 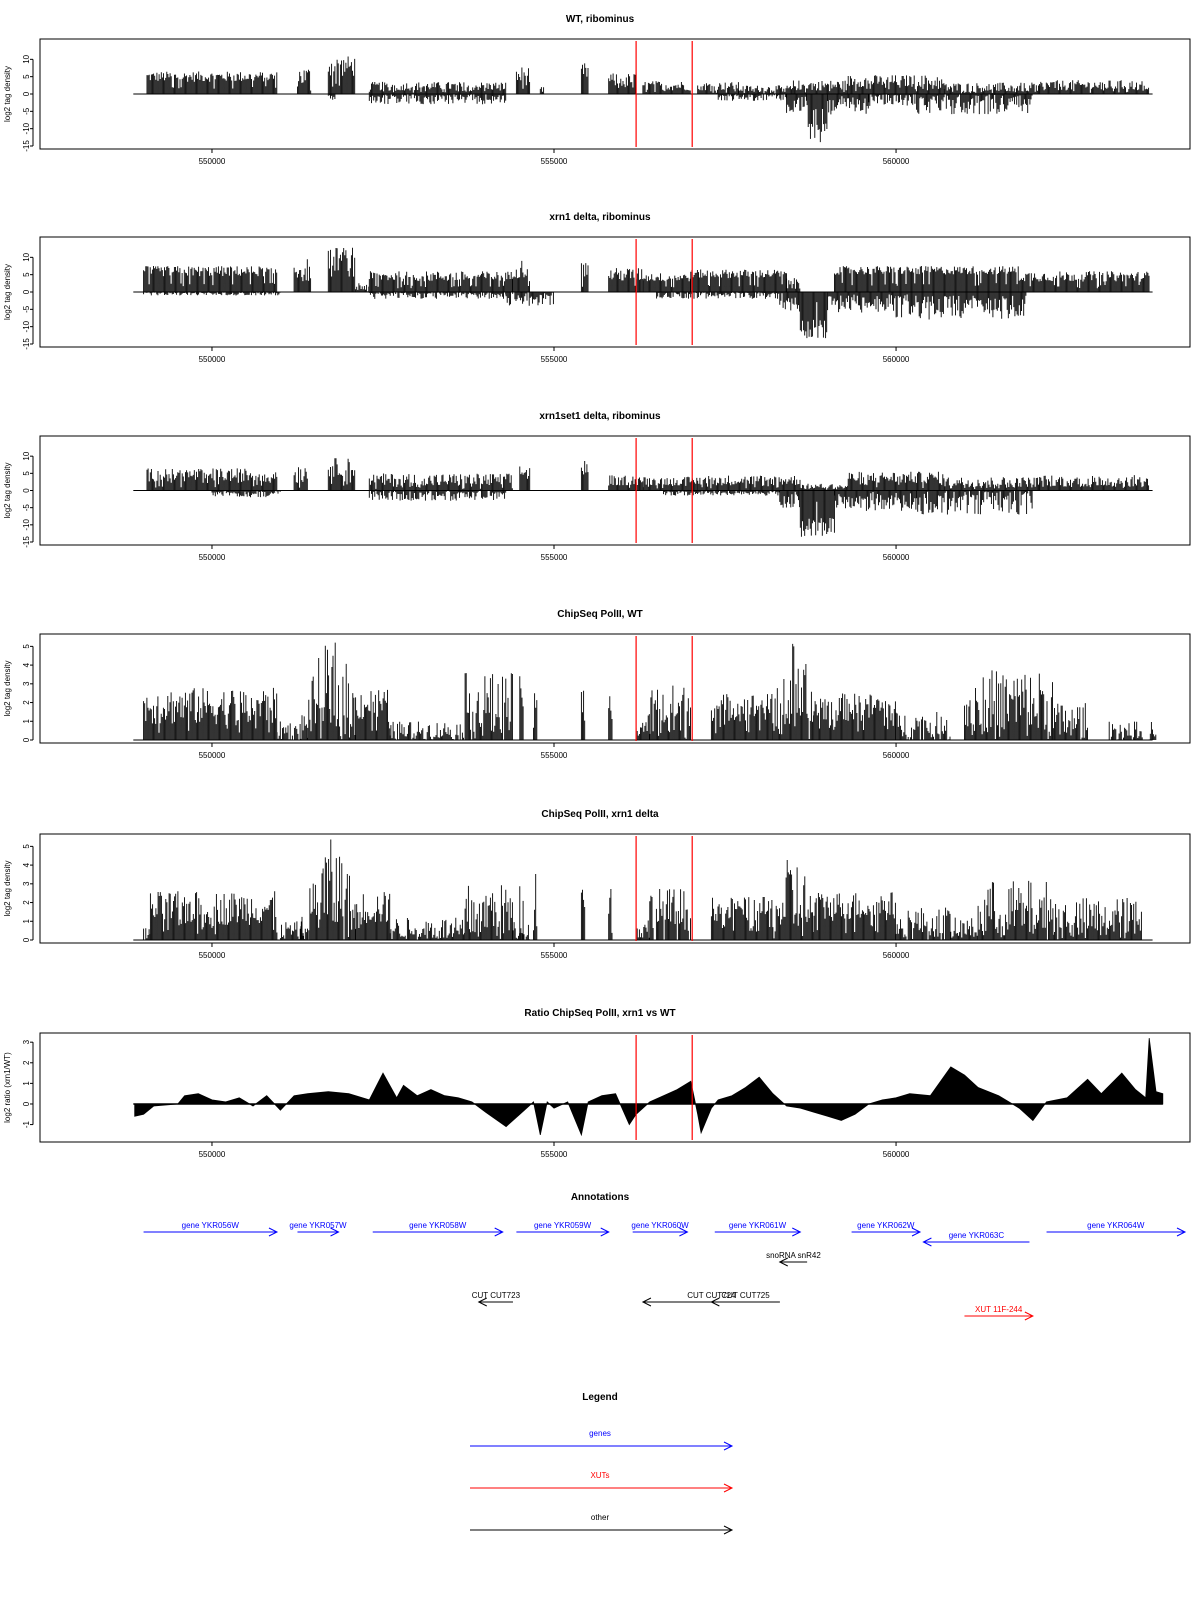 What do you see at coordinates (318, 1229) in the screenshot?
I see `annotation-gene-ykr057w: gene YKR057W` at bounding box center [318, 1229].